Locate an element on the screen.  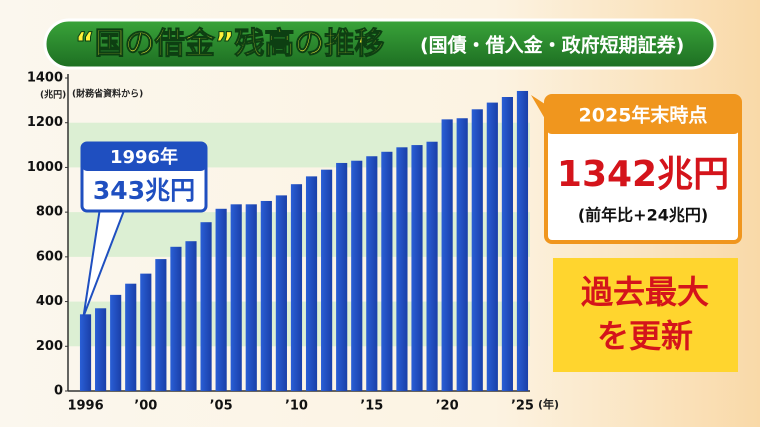
x-tick-label: ’15 is located at coordinates (371, 406).